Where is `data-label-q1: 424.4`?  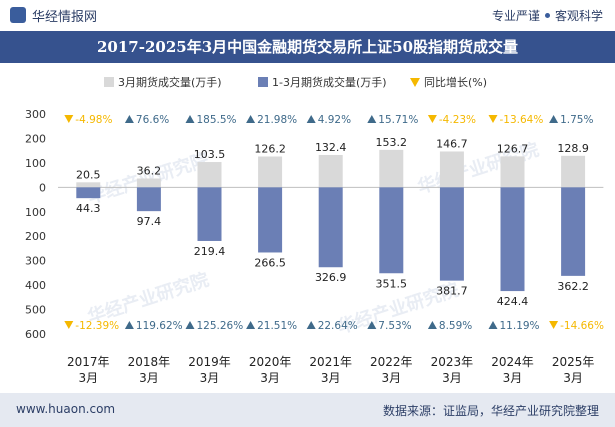 data-label-q1: 424.4 is located at coordinates (513, 301).